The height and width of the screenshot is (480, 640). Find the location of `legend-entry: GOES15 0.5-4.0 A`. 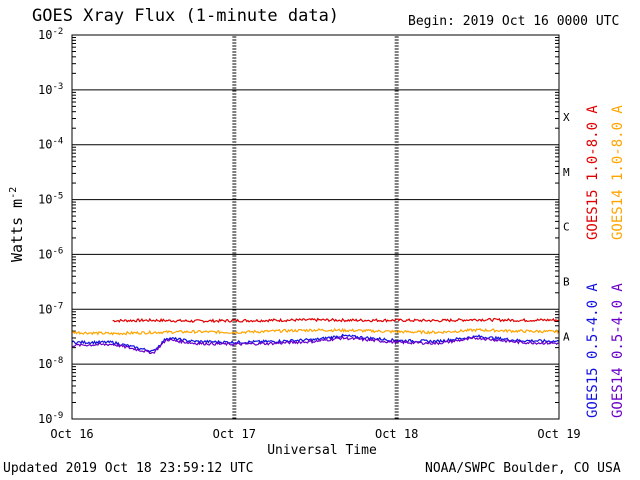

legend-entry: GOES15 0.5-4.0 A is located at coordinates (593, 350).